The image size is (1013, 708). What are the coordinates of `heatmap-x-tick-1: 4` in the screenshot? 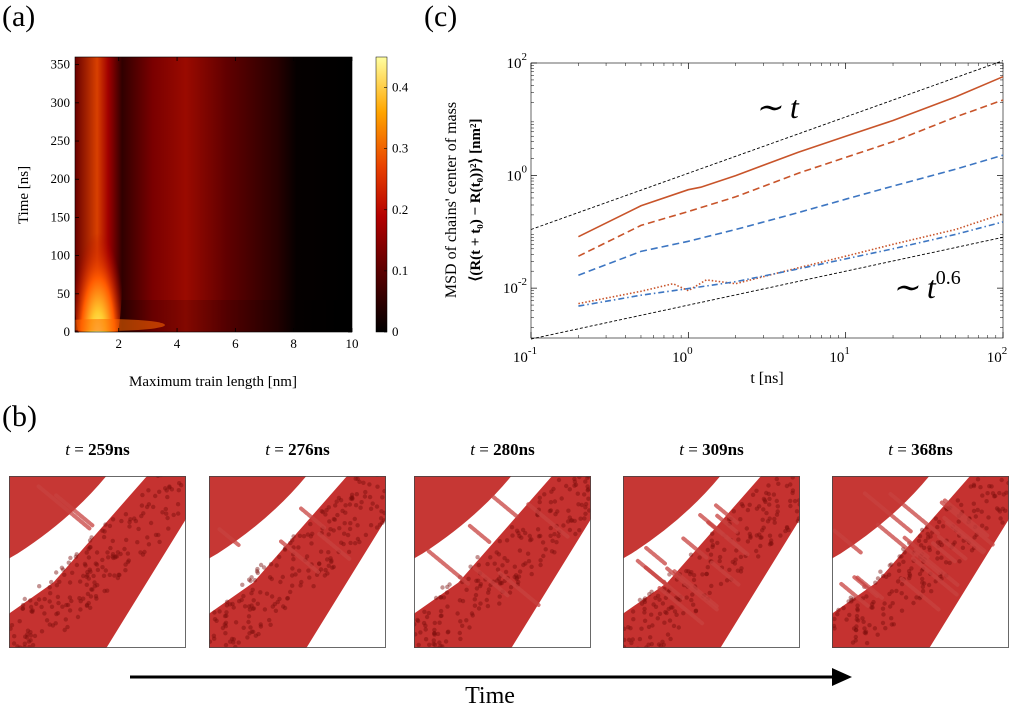 It's located at (177, 343).